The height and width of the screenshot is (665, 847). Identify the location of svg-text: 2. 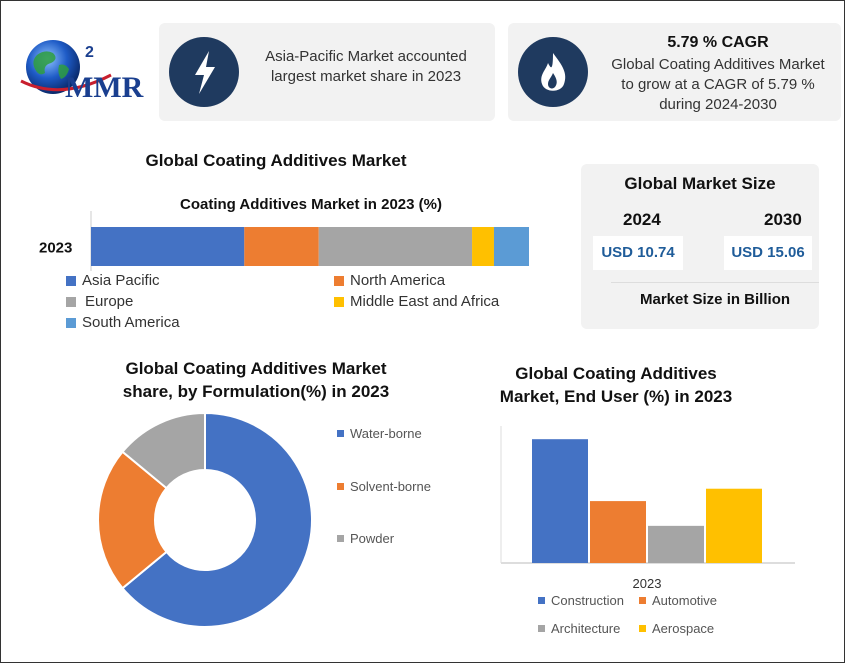
(89, 52).